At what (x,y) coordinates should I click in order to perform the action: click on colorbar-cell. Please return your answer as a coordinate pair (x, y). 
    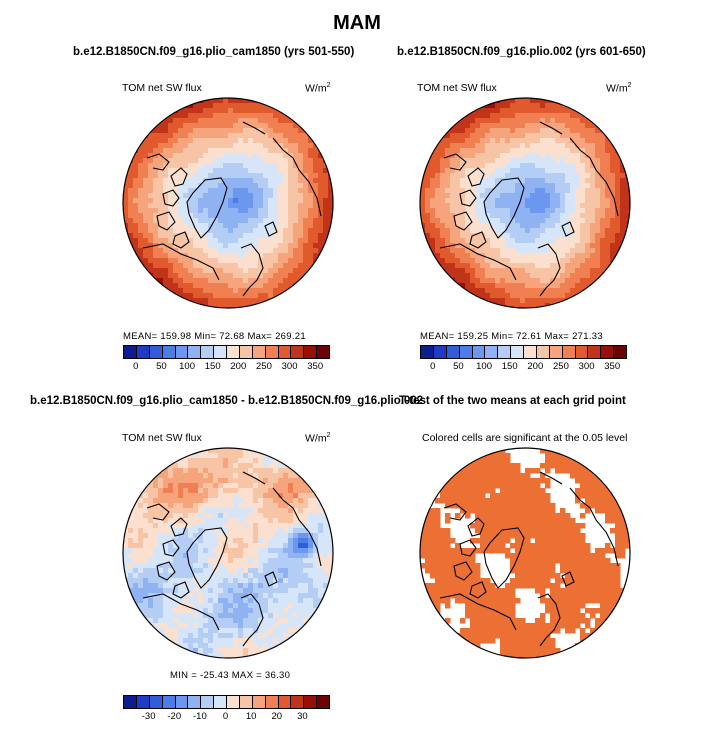
    Looking at the image, I should click on (195, 352).